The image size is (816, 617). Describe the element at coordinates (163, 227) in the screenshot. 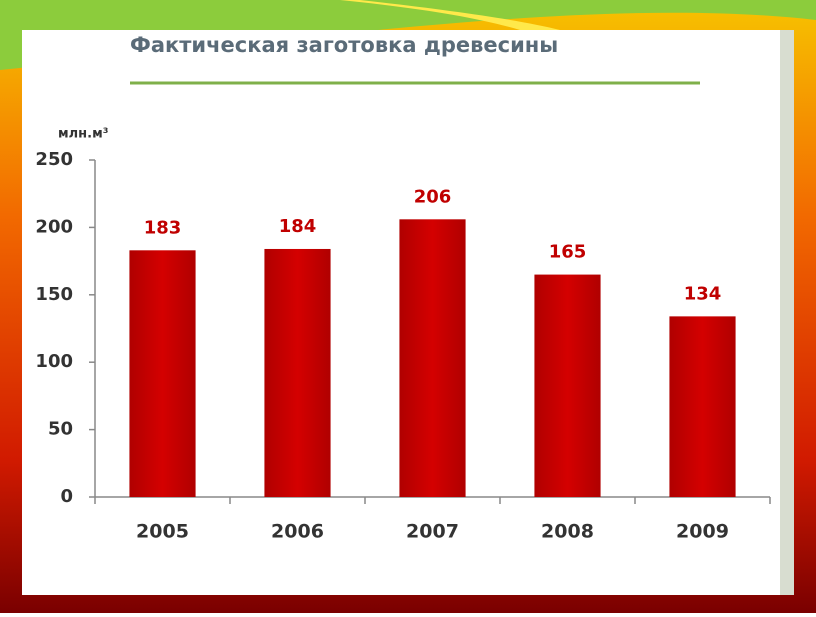

I see `value-label: 183` at that location.